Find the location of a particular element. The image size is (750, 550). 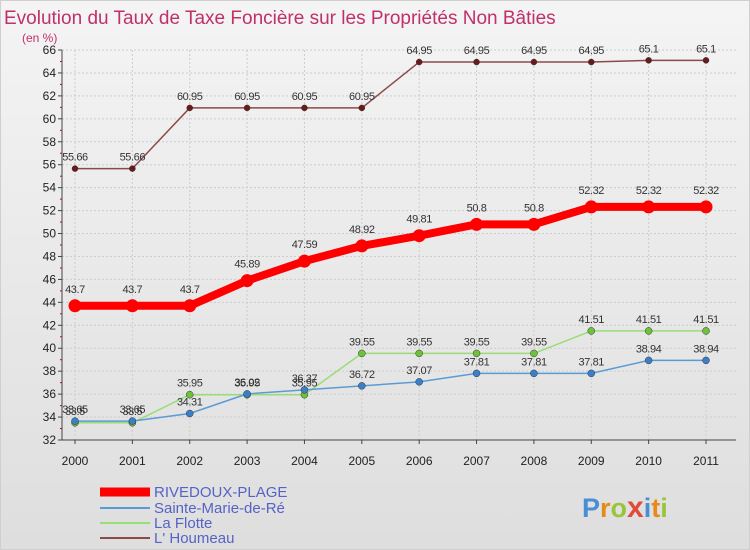

data-label-2-8: 39.55 is located at coordinates (534, 342).